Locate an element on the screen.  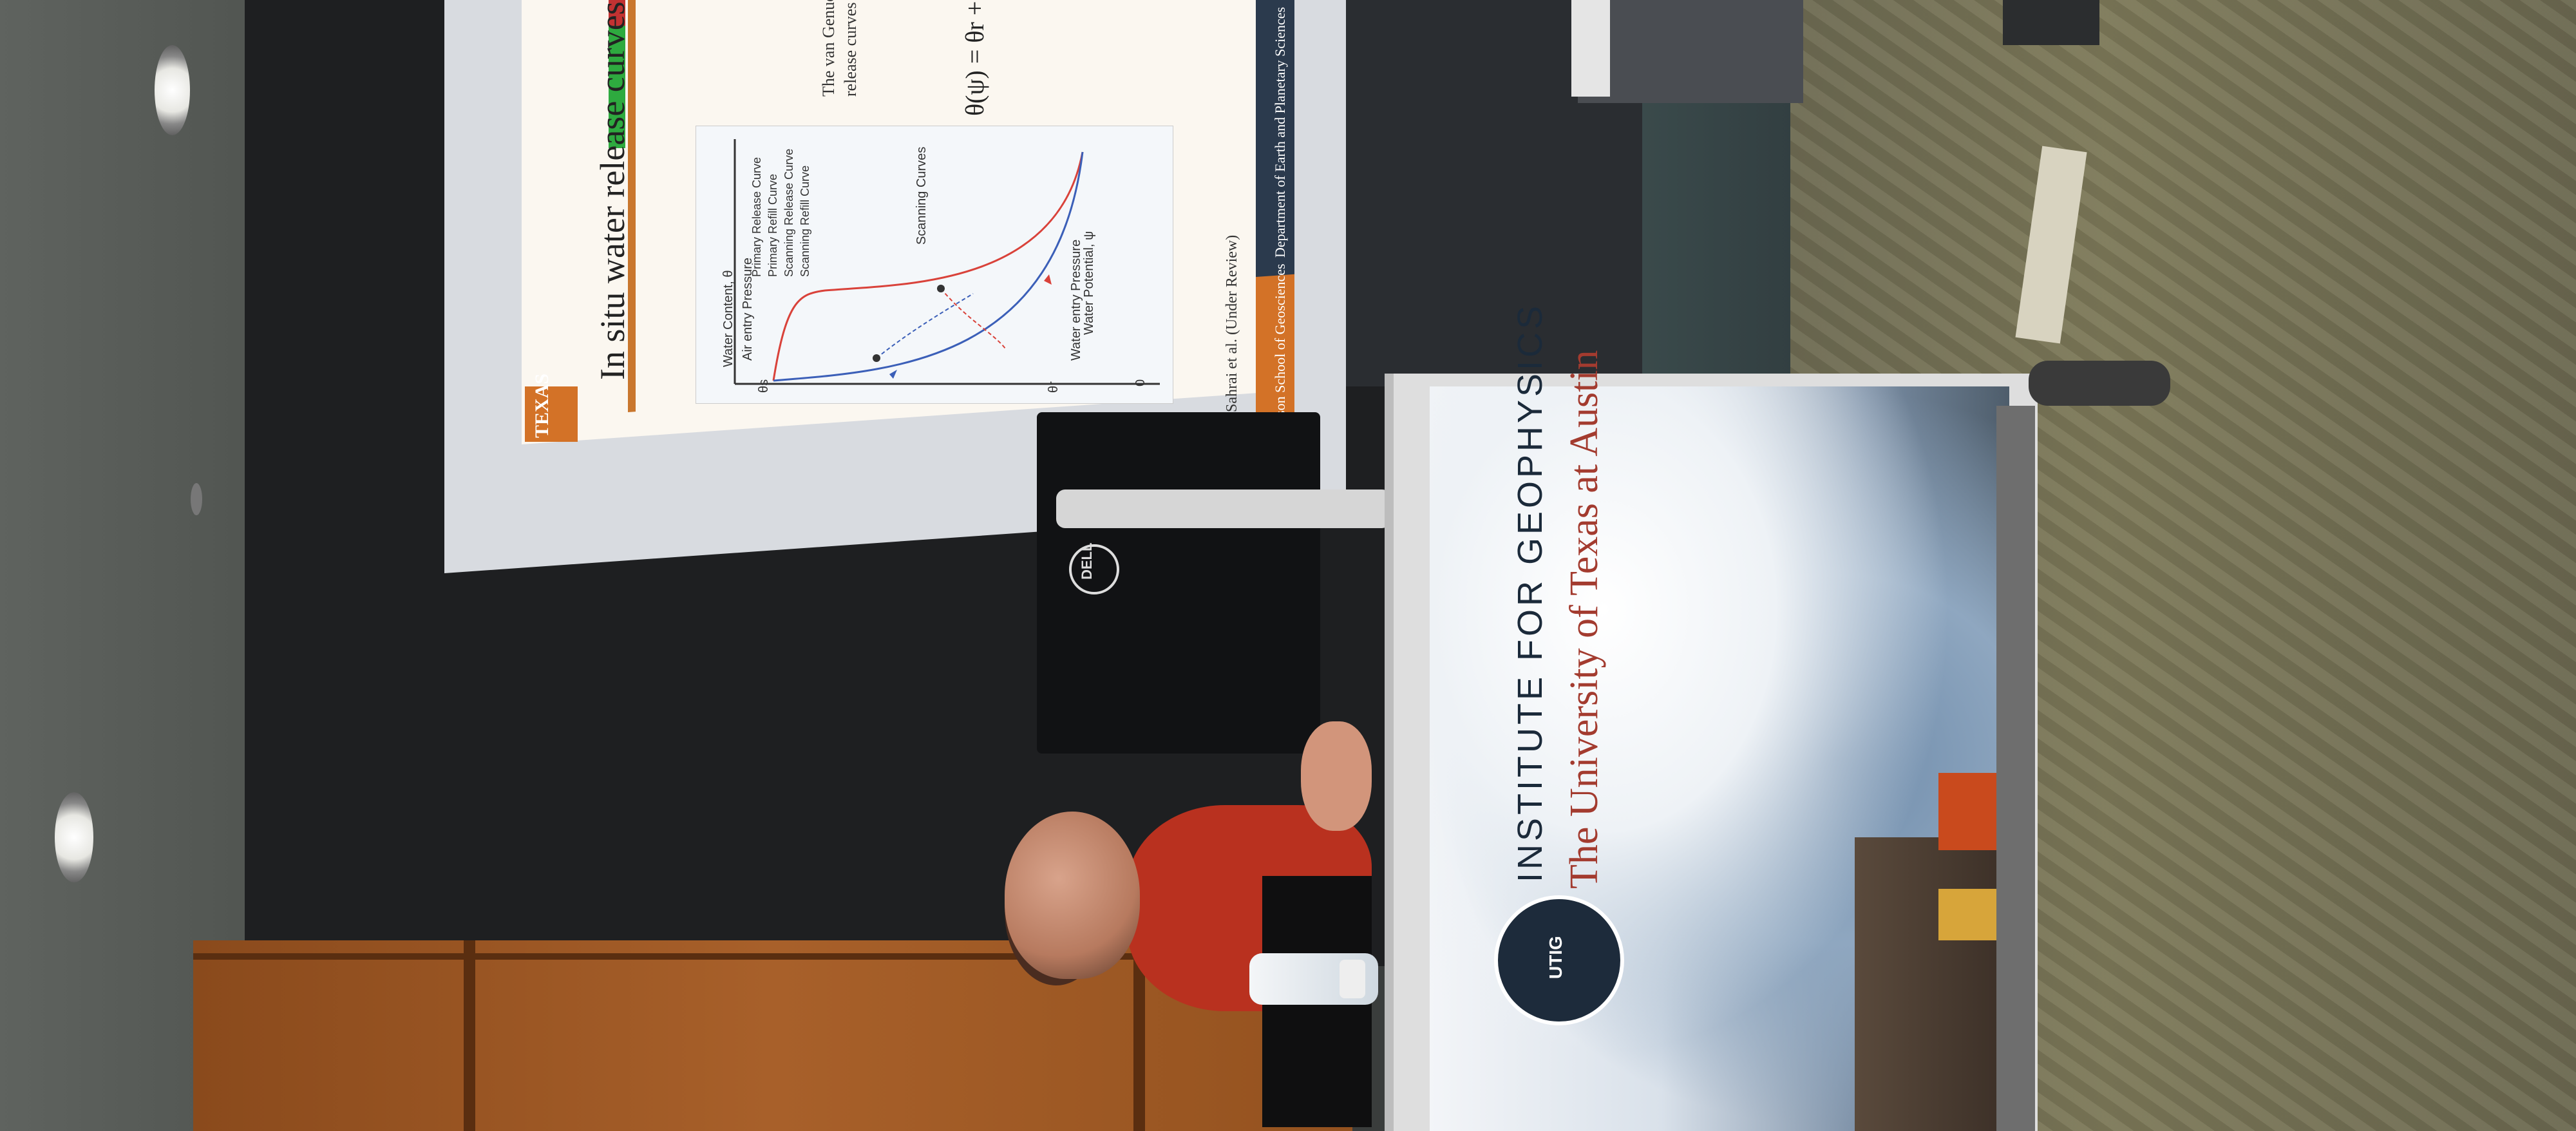
presenter-hands is located at coordinates (1337, 776).